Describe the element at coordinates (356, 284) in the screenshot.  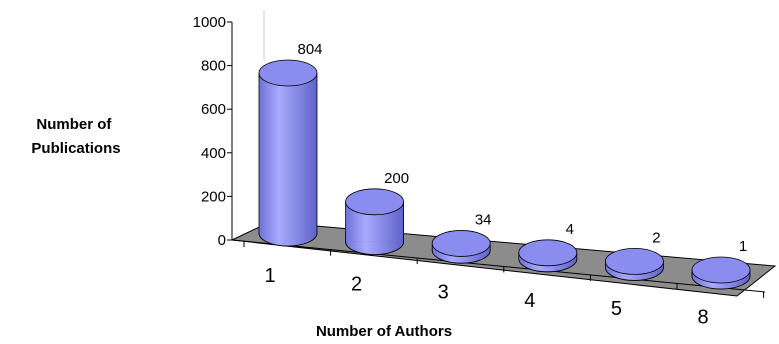
I see `category-label: 2` at that location.